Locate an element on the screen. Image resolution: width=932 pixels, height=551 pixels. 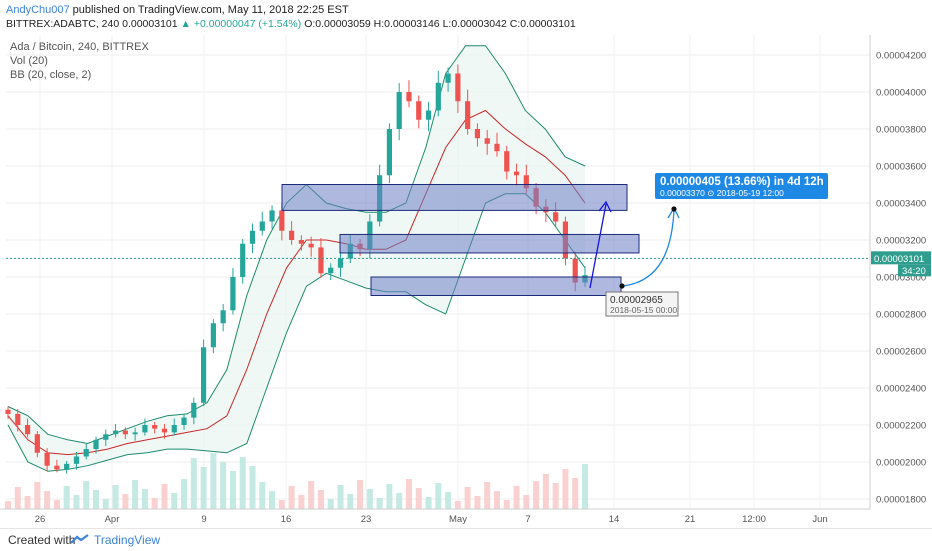
projection-target-dot is located at coordinates (674, 209).